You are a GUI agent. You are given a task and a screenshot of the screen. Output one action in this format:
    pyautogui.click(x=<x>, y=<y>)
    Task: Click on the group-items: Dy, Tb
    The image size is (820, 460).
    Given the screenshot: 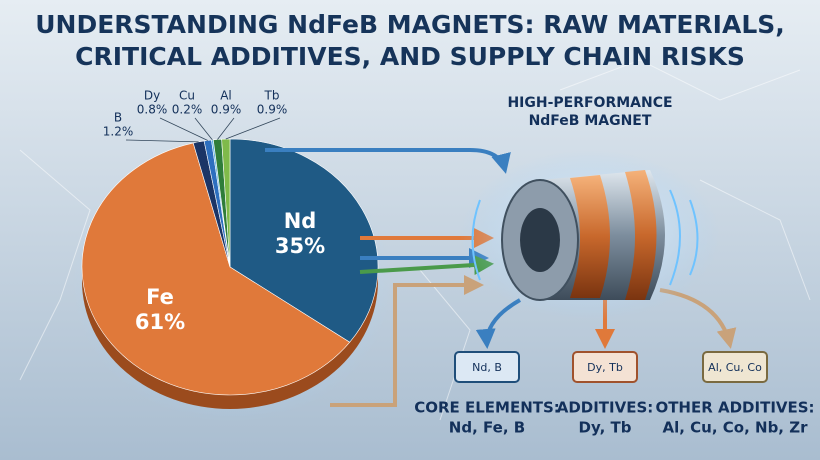 What is the action you would take?
    pyautogui.click(x=605, y=428)
    